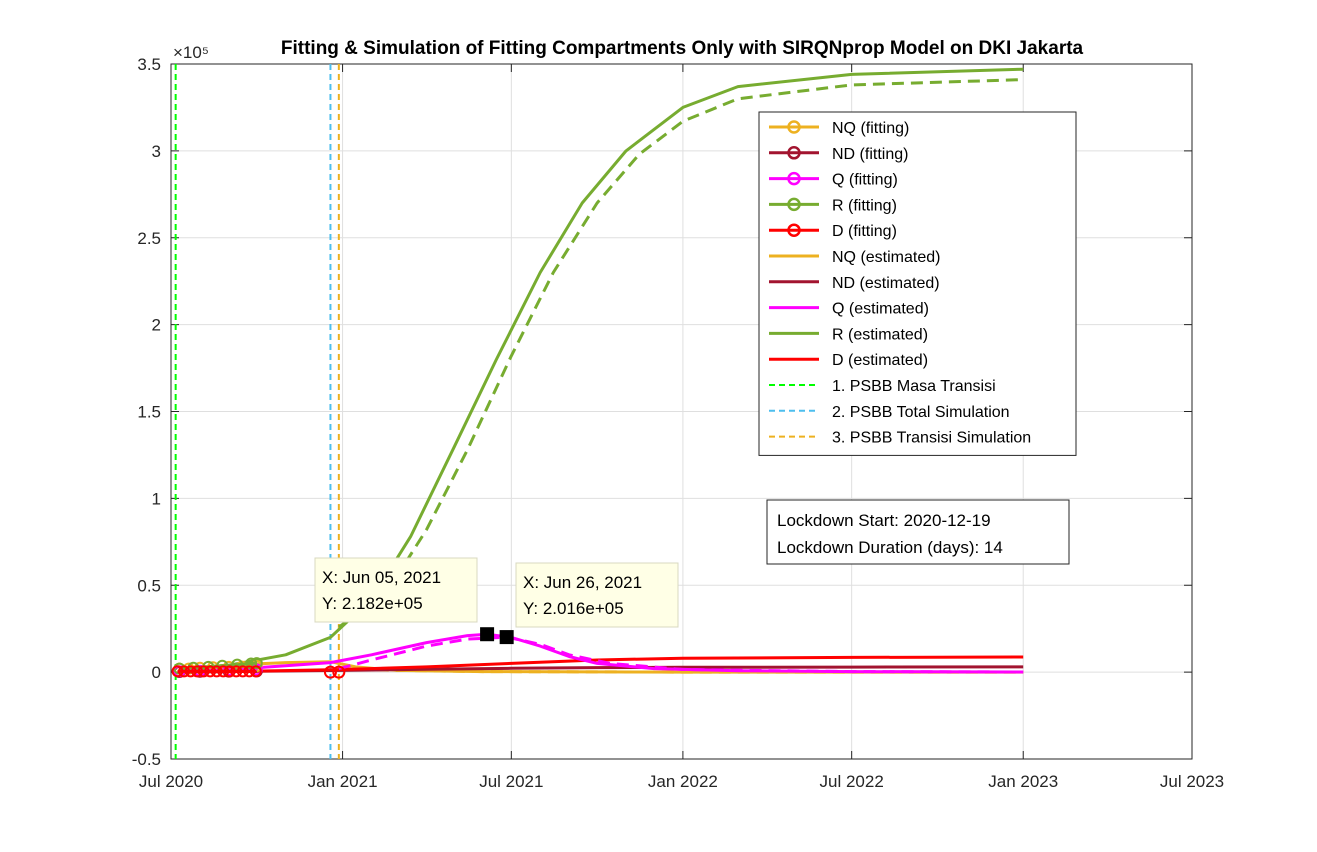 This screenshot has width=1317, height=852. Describe the element at coordinates (880, 309) in the screenshot. I see `legend-label: Q (estimated)` at that location.